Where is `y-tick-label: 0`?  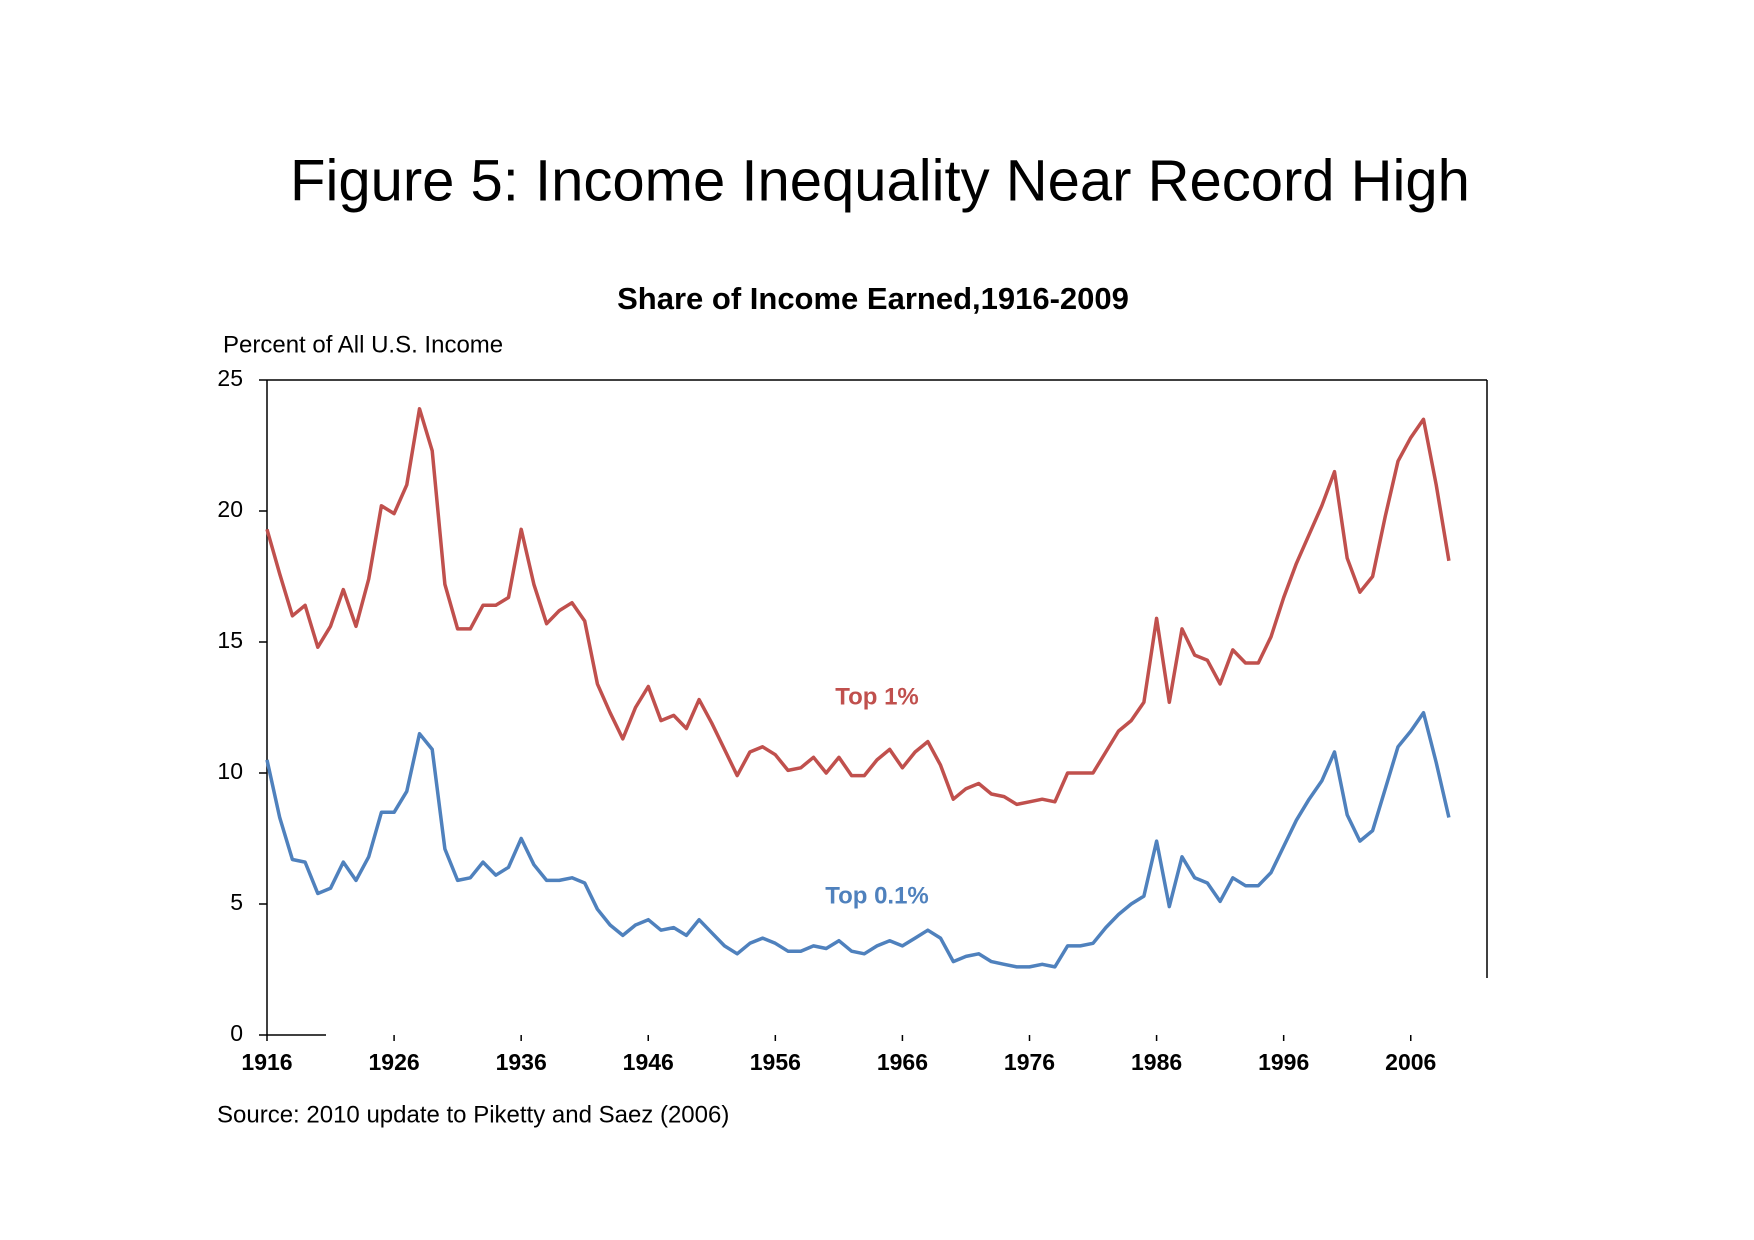 y-tick-label: 0 is located at coordinates (236, 1033).